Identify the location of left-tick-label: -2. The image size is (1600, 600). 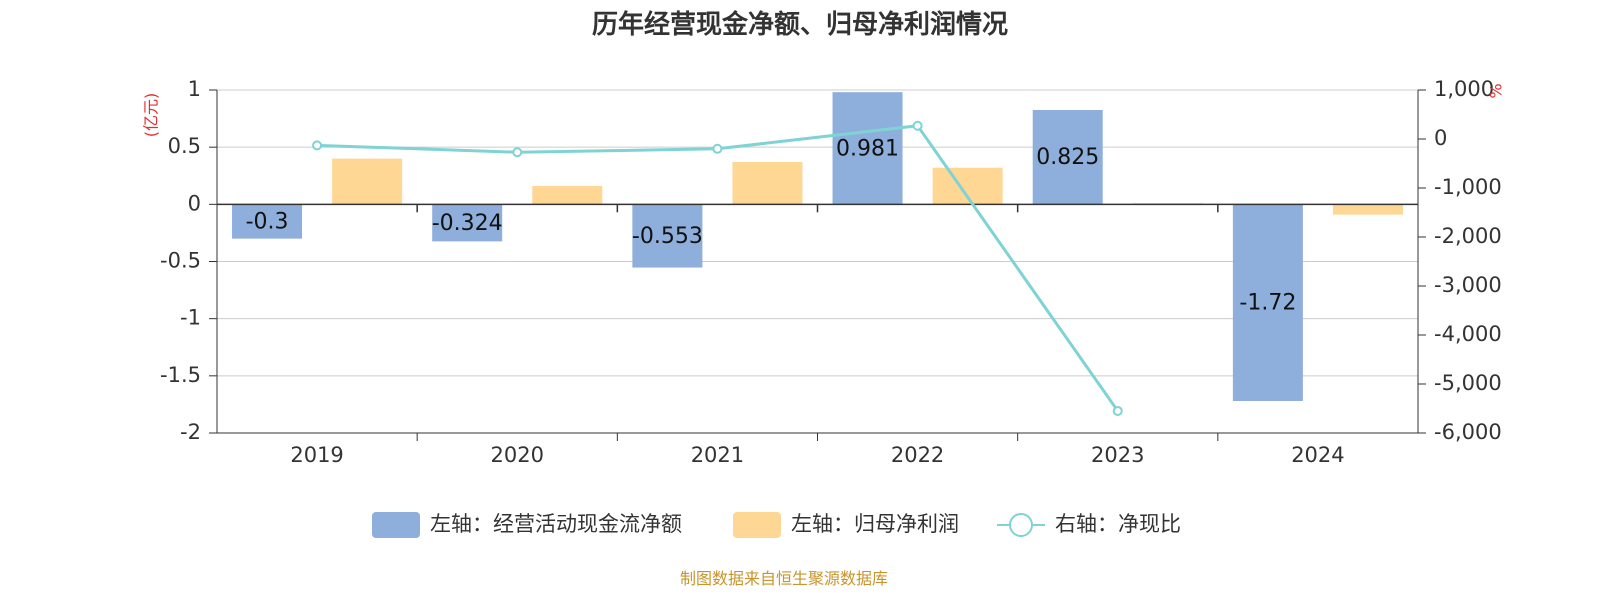
(190, 432).